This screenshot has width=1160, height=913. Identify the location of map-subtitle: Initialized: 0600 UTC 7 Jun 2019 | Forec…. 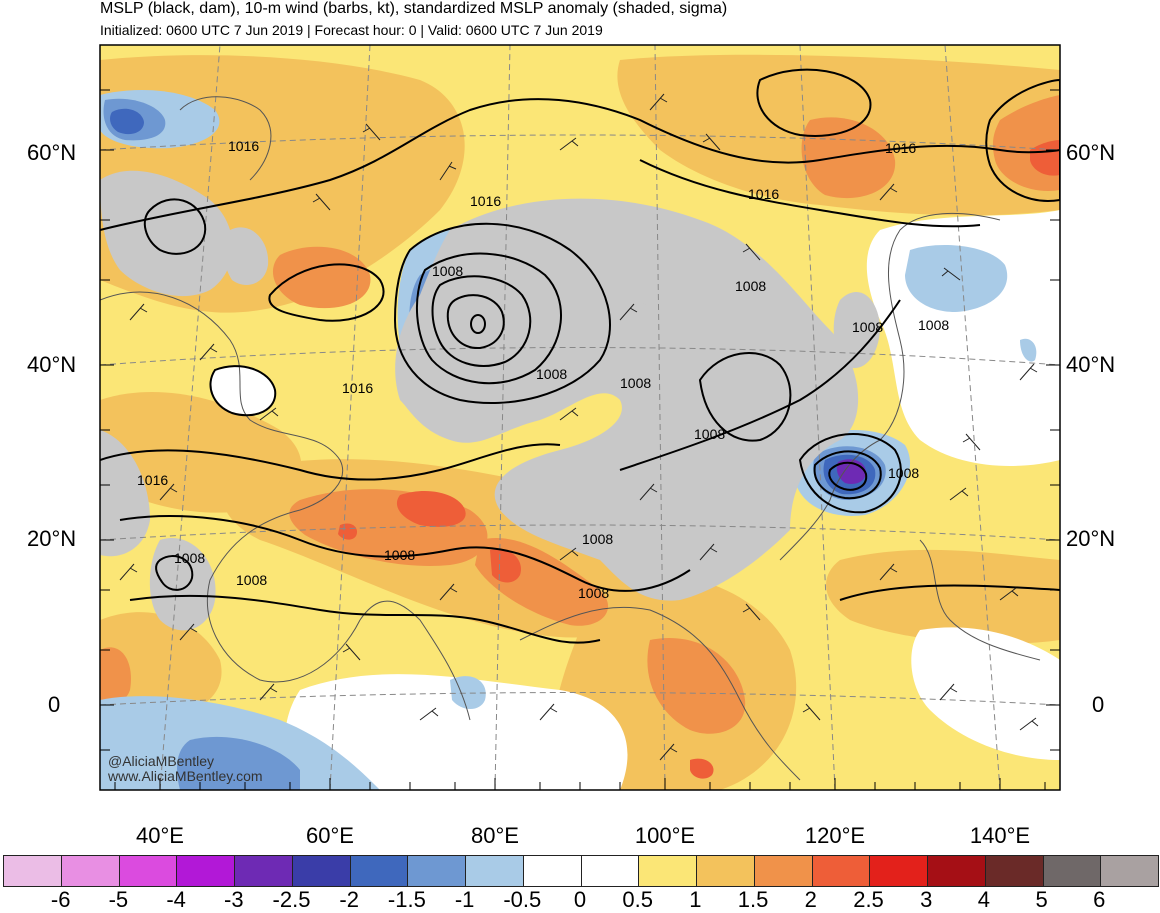
(351, 30).